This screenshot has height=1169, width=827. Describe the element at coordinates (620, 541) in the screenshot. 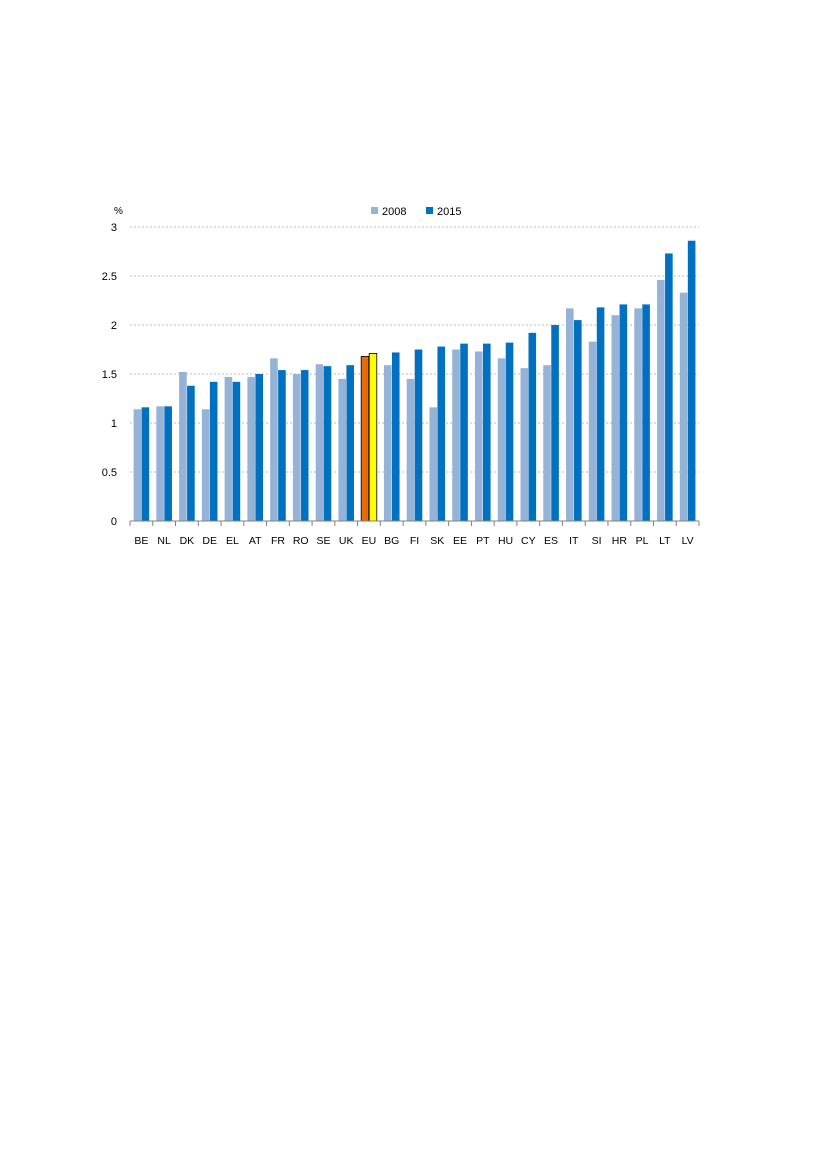

I see `x-tick-label: HR` at that location.